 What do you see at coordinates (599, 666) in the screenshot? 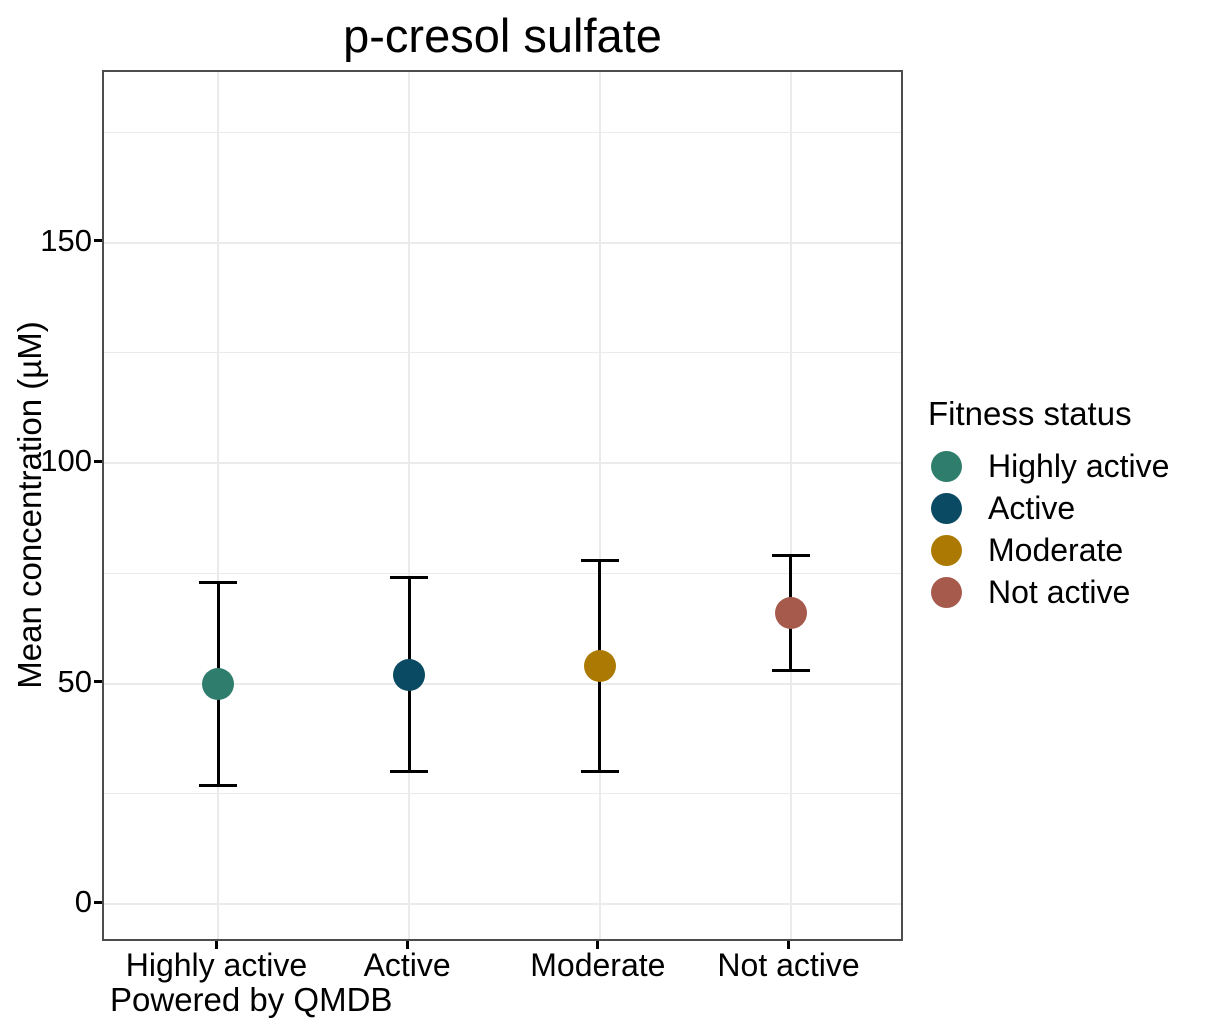
I see `data-point-moderate` at bounding box center [599, 666].